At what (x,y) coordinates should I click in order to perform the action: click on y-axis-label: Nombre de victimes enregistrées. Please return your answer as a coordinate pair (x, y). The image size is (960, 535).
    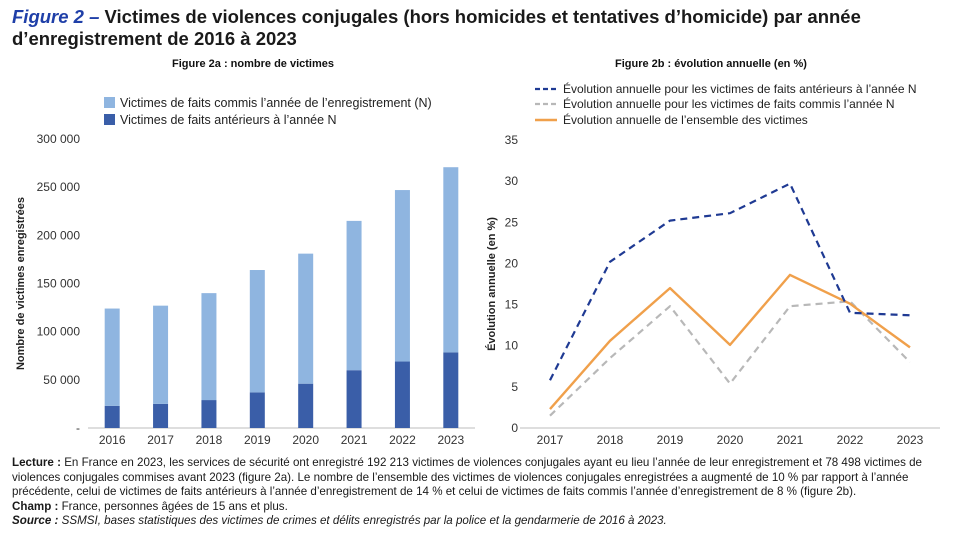
    Looking at the image, I should click on (21, 283).